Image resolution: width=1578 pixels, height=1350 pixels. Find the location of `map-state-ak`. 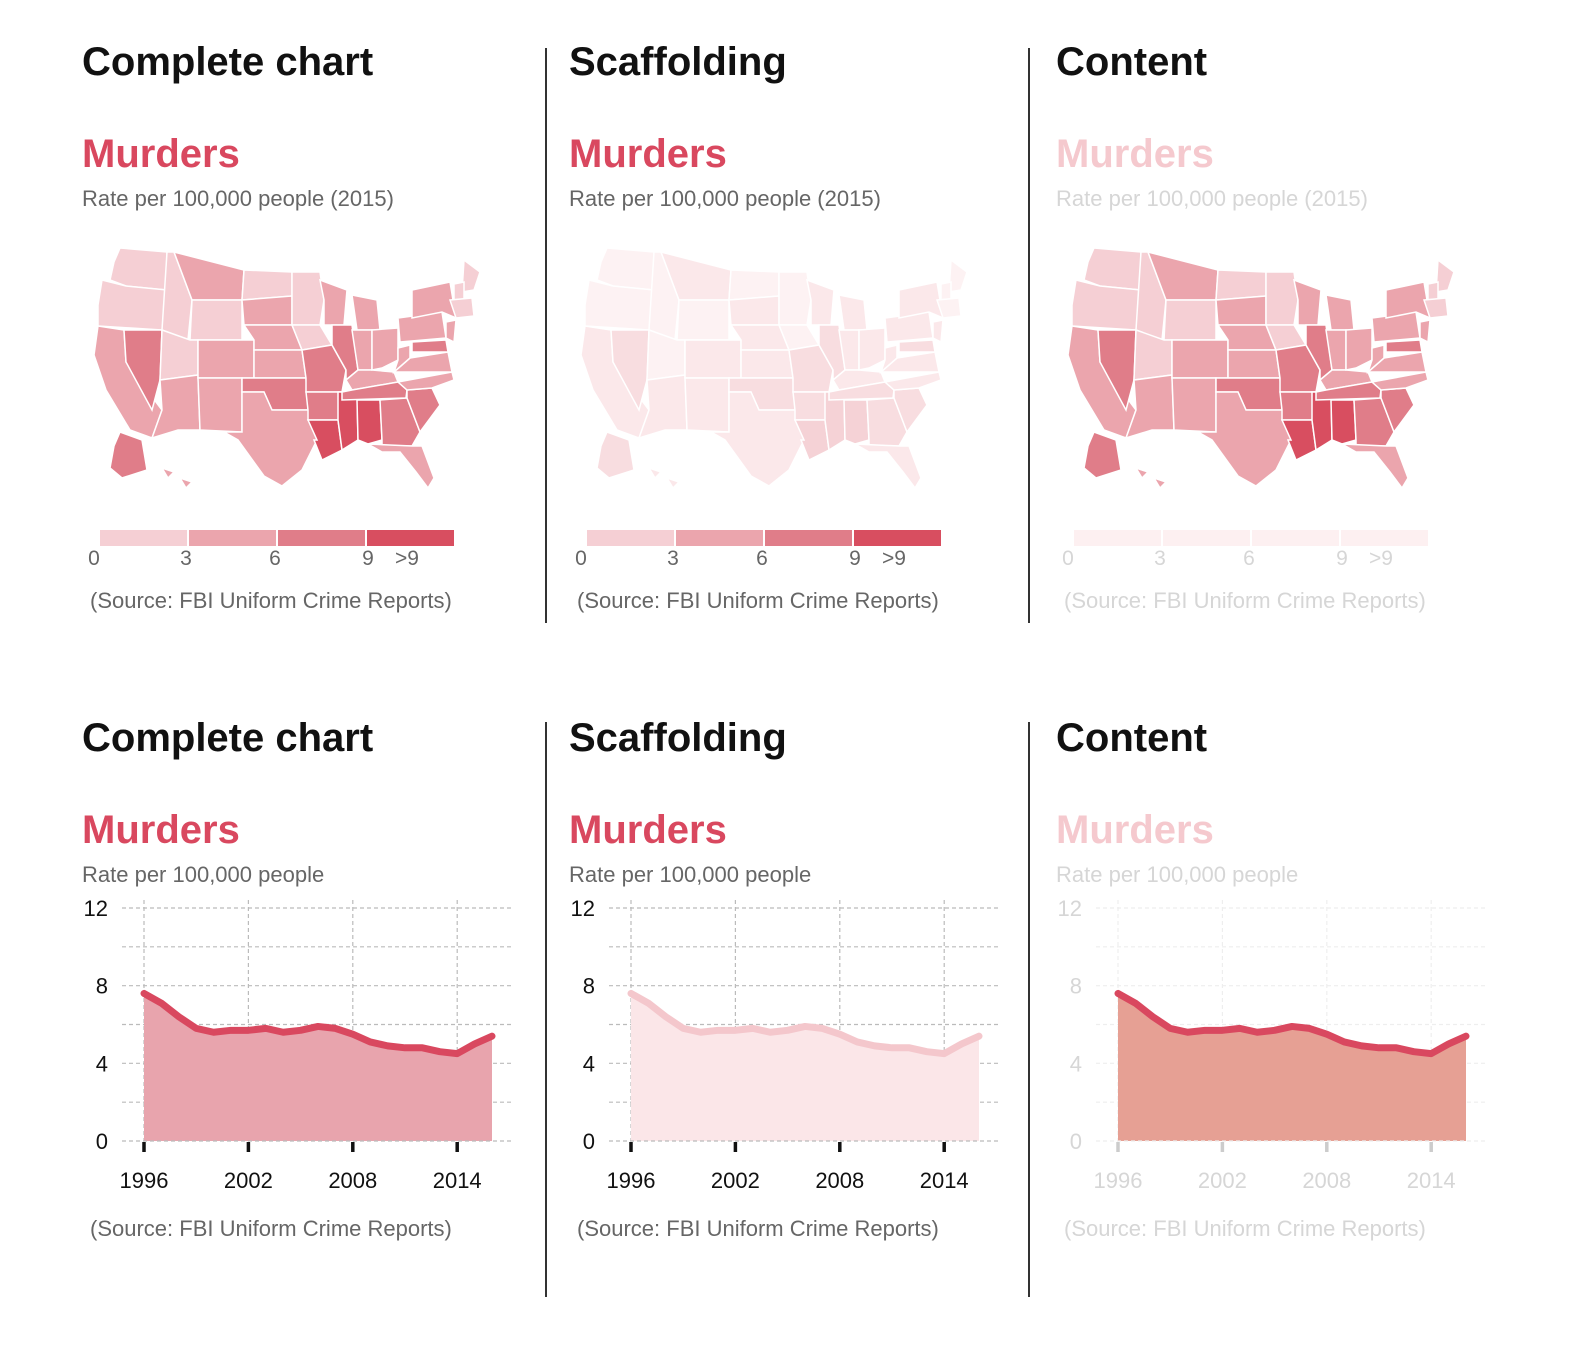

map-state-ak is located at coordinates (128, 455).